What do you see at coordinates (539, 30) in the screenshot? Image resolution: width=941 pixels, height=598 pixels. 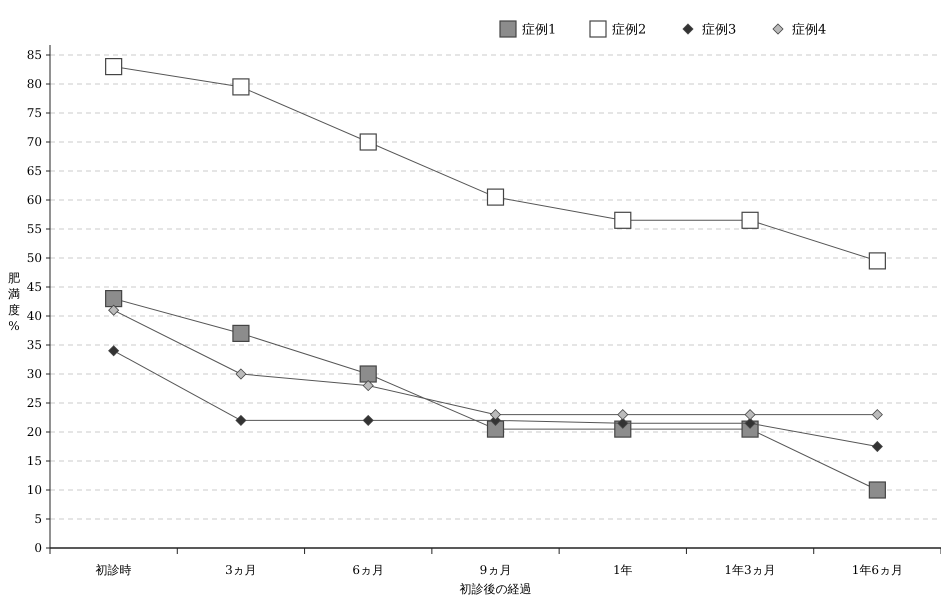 I see `legend-label: 症例1` at bounding box center [539, 30].